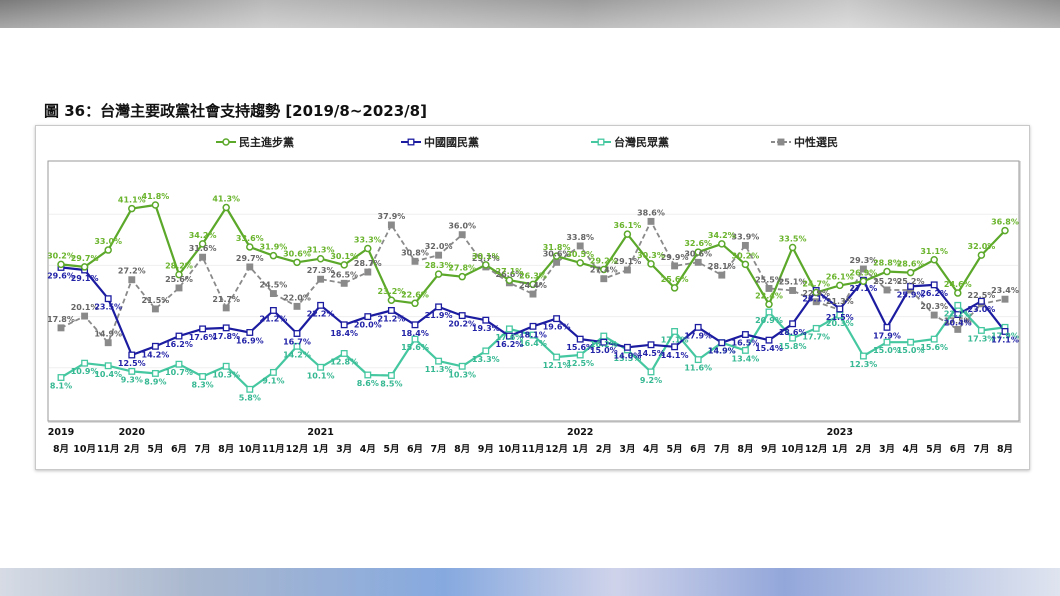 Image resolution: width=1060 pixels, height=596 pixels. Describe the element at coordinates (392, 318) in the screenshot. I see `kmt-data-label: 21.2%` at that location.